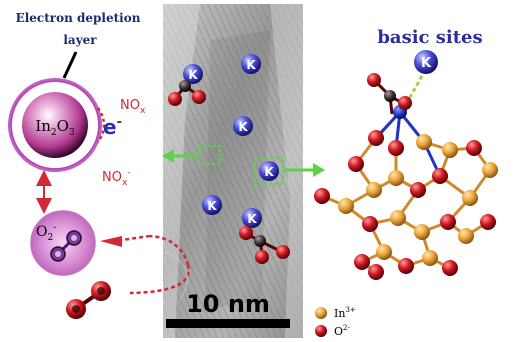 The height and width of the screenshot is (342, 517). What do you see at coordinates (289, 171) in the screenshot?
I see `green-box-right` at bounding box center [289, 171].